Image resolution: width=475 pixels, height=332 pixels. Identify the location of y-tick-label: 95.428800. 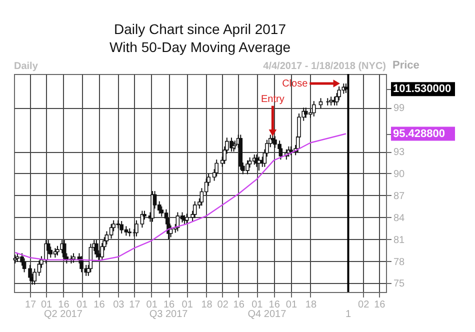
(419, 134).